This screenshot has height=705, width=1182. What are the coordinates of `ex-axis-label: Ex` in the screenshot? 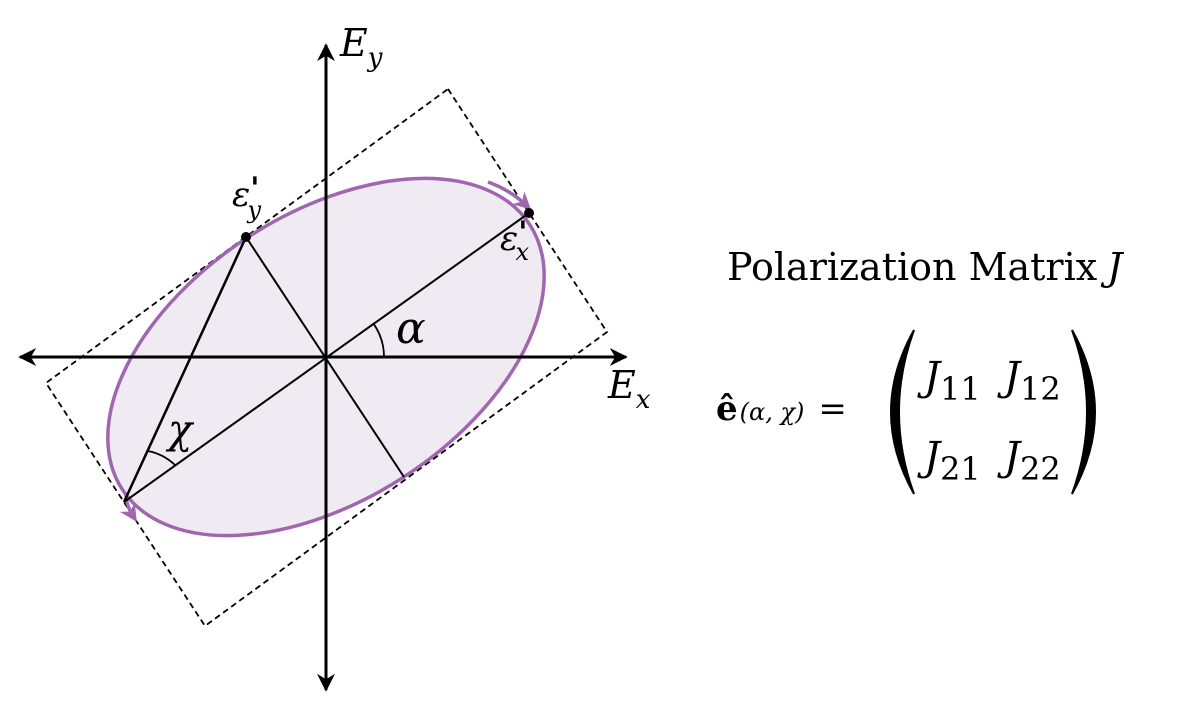 It's located at (629, 389).